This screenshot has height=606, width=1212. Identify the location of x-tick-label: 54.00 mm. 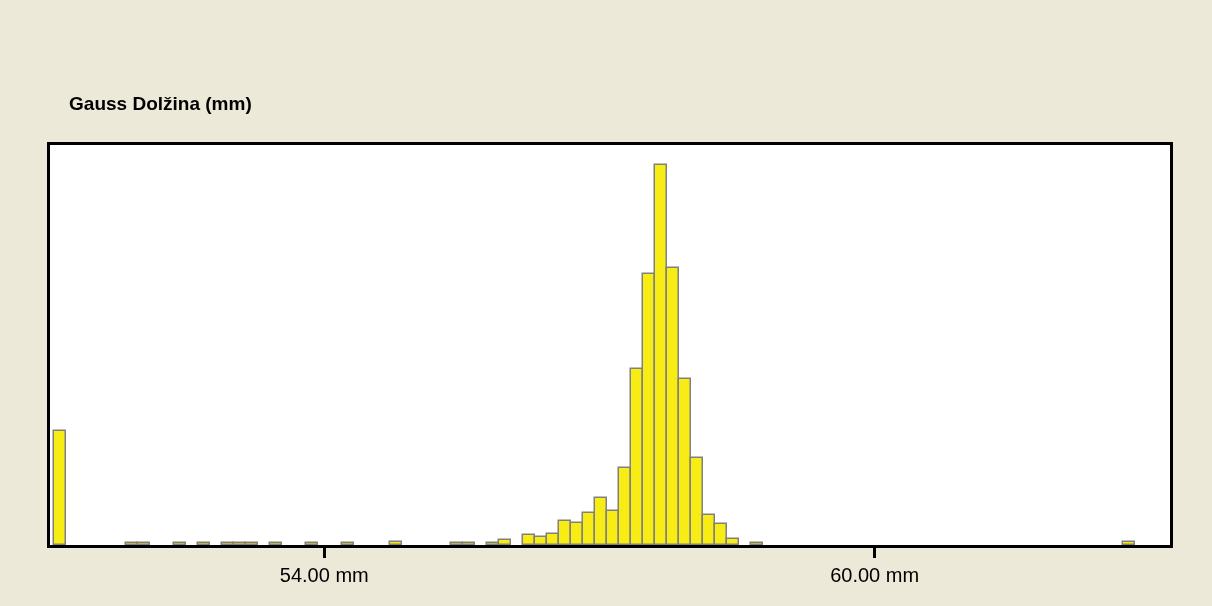
(324, 575).